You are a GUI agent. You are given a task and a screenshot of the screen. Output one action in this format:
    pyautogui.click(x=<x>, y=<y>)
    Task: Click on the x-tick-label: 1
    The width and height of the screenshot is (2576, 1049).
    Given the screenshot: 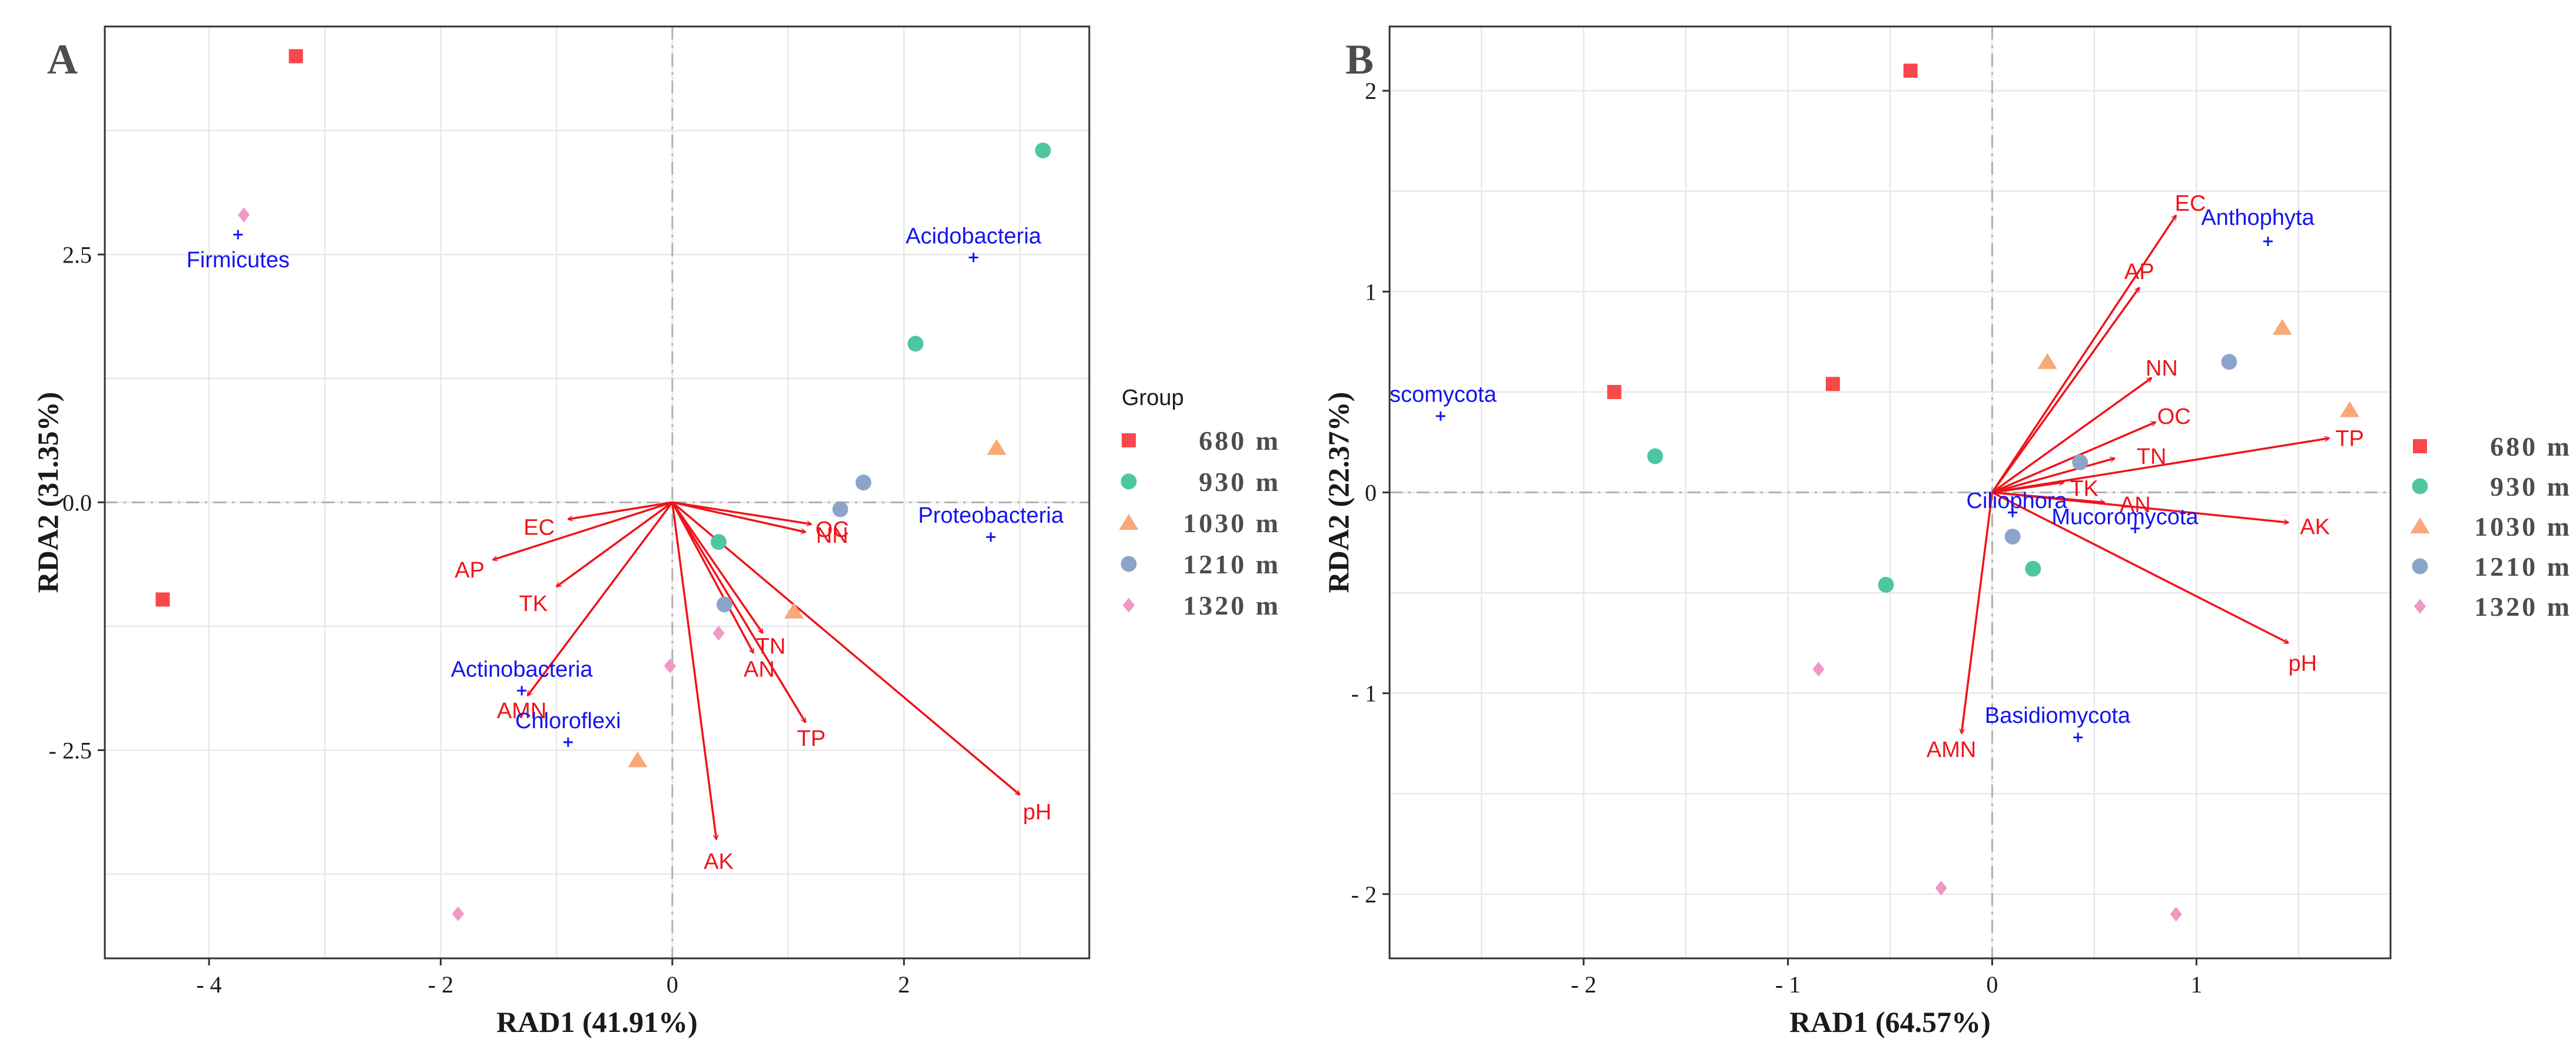 What is the action you would take?
    pyautogui.click(x=2196, y=985)
    